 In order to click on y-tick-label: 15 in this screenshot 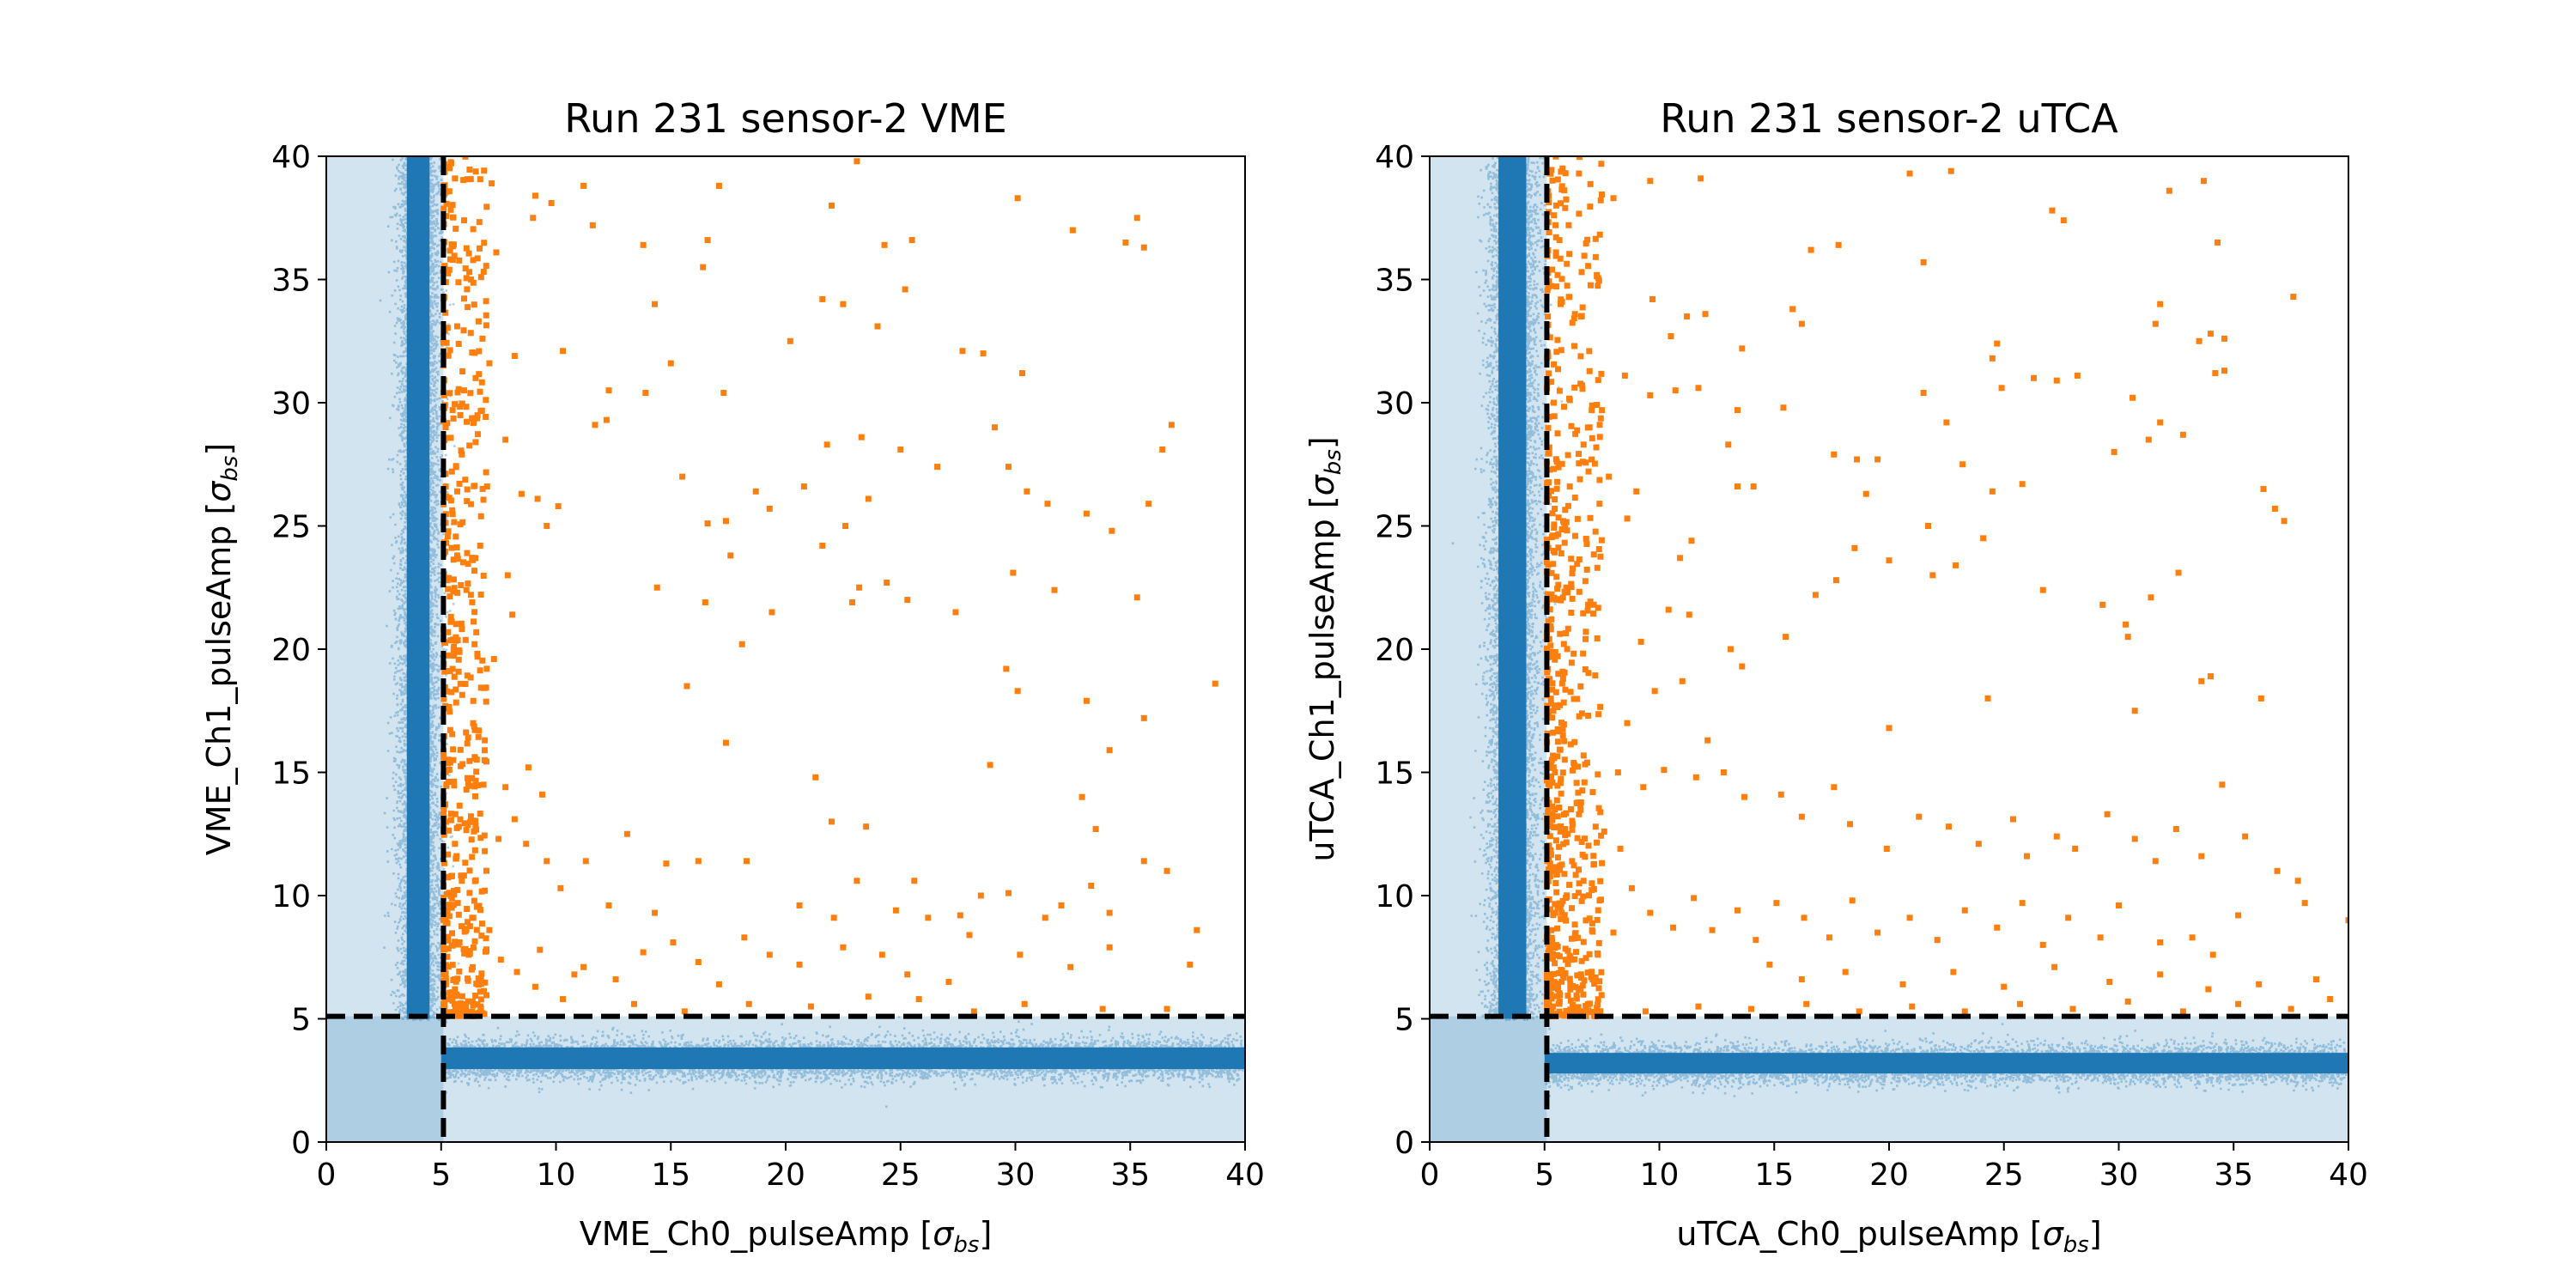, I will do `click(291, 774)`.